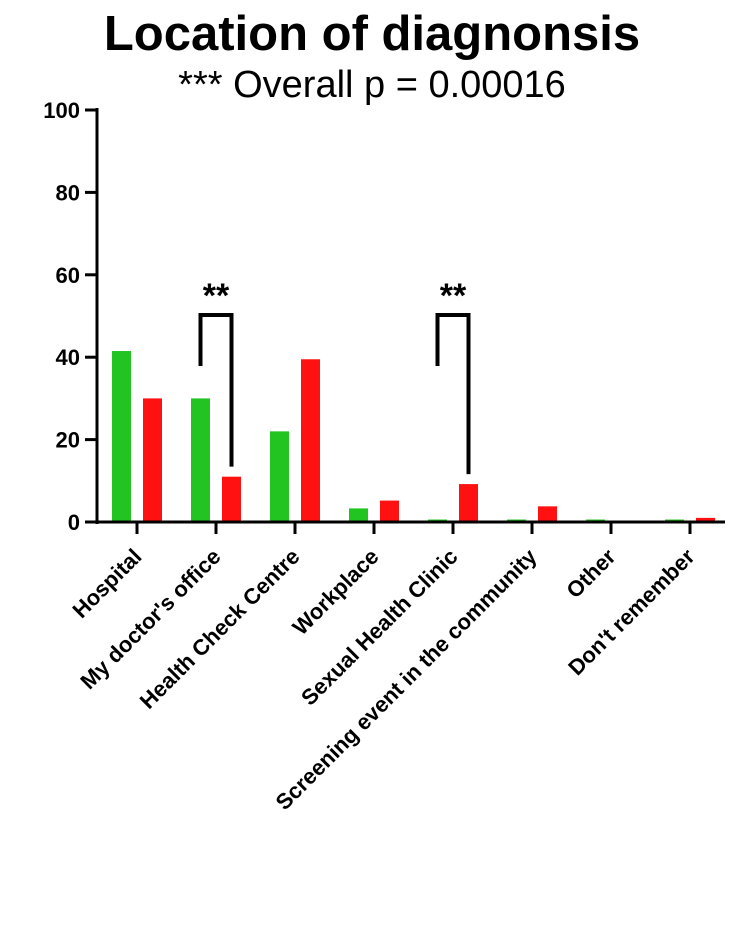 This screenshot has width=744, height=927. What do you see at coordinates (68, 275) in the screenshot?
I see `y-tick-label-3: 60` at bounding box center [68, 275].